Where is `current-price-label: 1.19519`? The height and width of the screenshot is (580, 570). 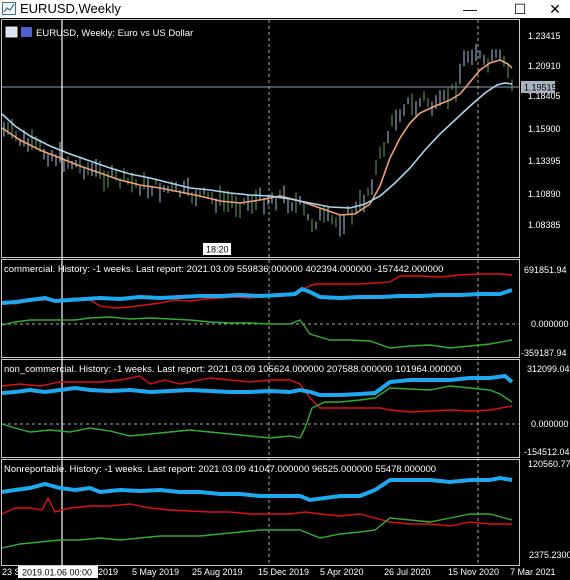 current-price-label: 1.19519 is located at coordinates (540, 88).